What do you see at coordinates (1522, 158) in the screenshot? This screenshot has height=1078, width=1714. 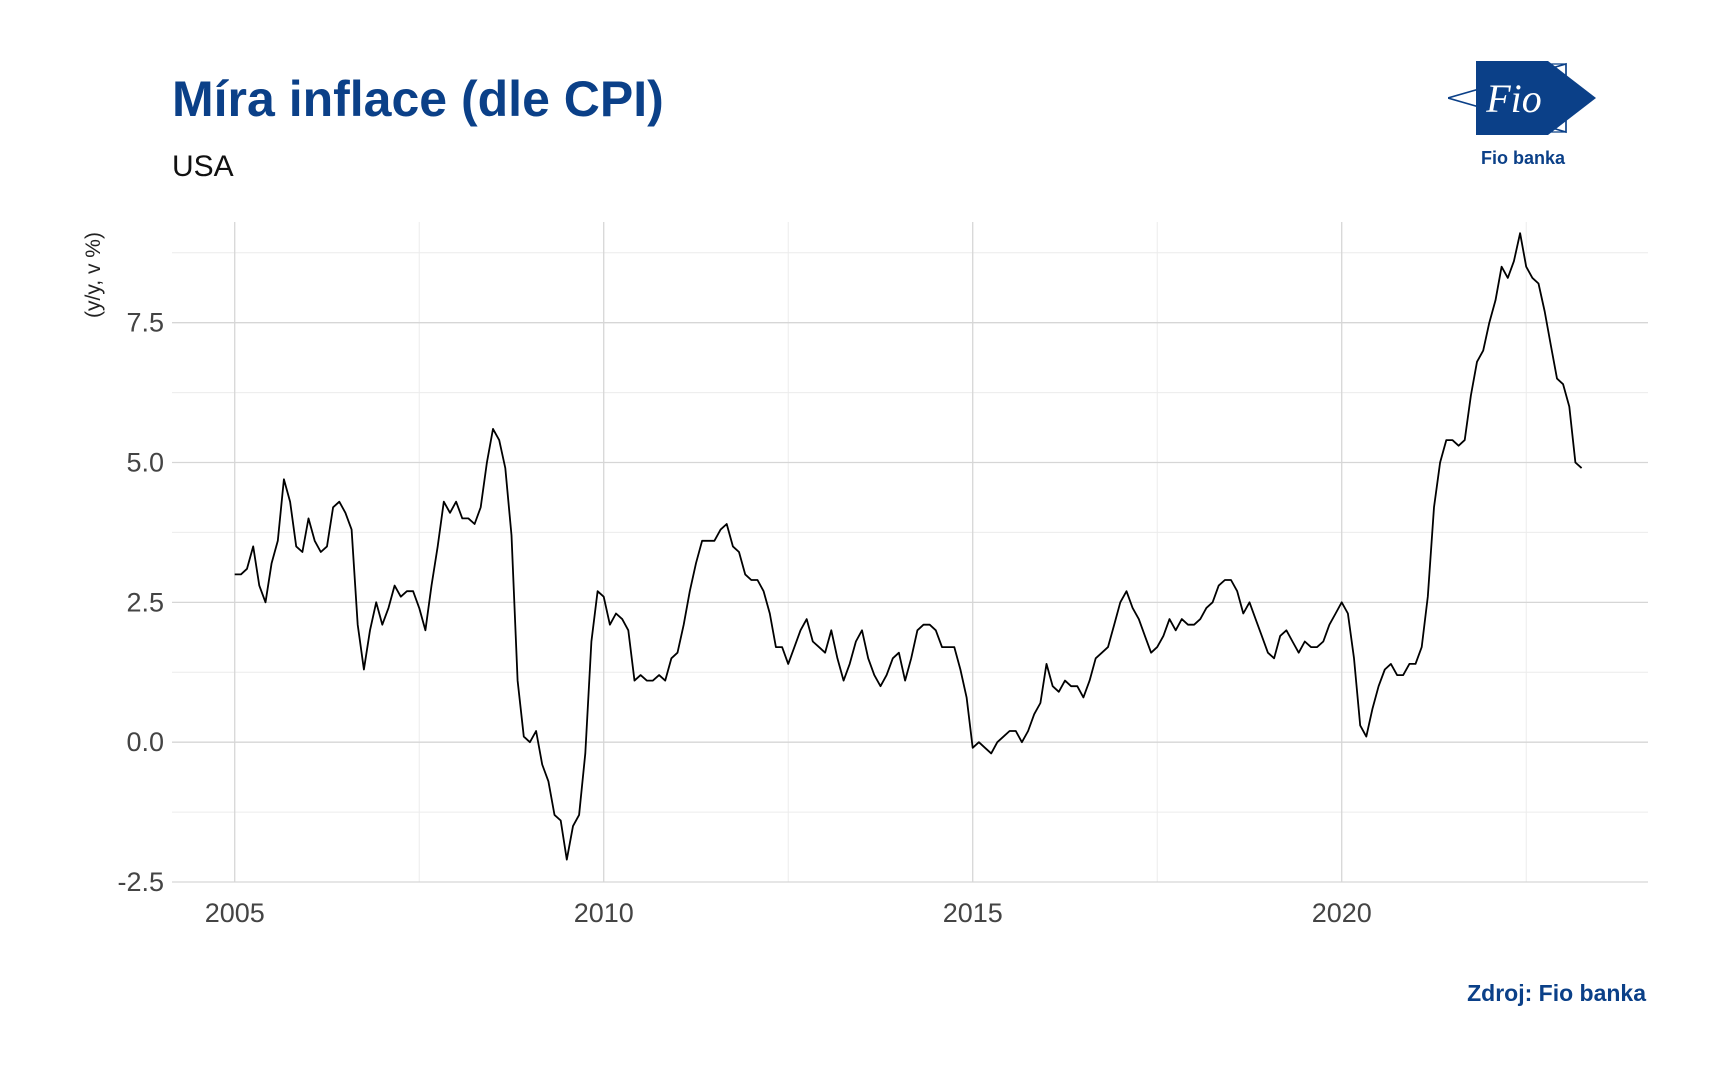 I see `logo-caption: Fio banka` at bounding box center [1522, 158].